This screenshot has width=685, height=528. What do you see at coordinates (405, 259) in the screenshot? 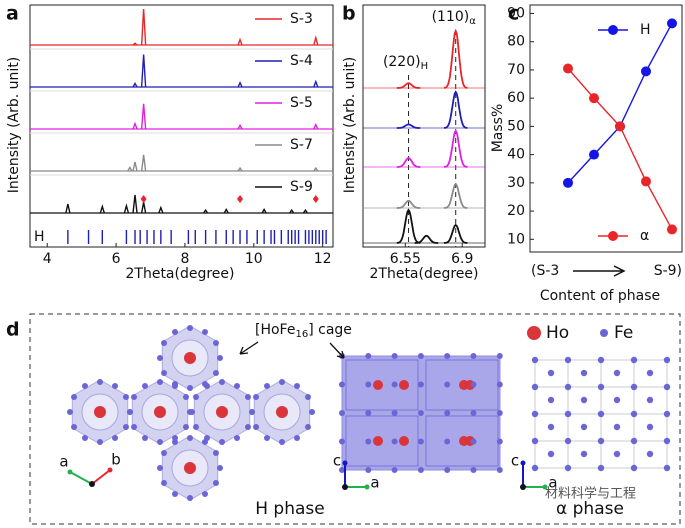
I see `x-tick-label: 6.55` at bounding box center [405, 259].